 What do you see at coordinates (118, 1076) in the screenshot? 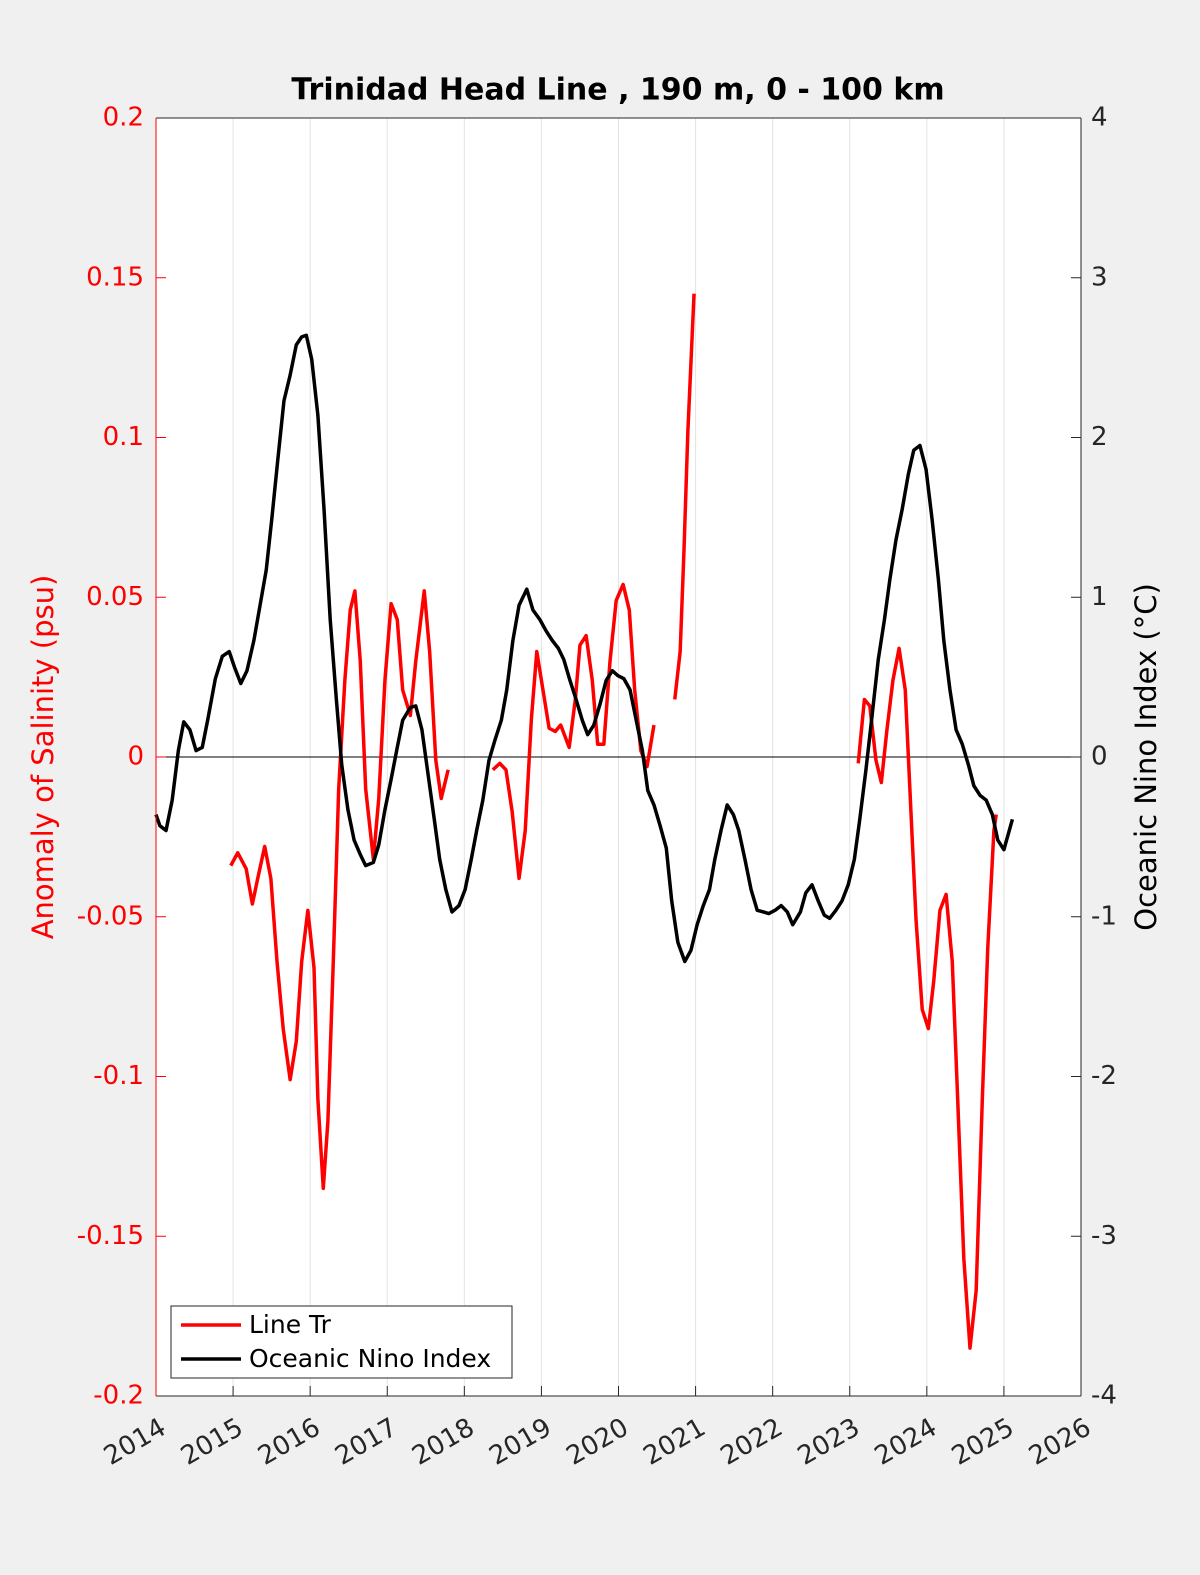
I see `y-tick-label: -0.1` at bounding box center [118, 1076].